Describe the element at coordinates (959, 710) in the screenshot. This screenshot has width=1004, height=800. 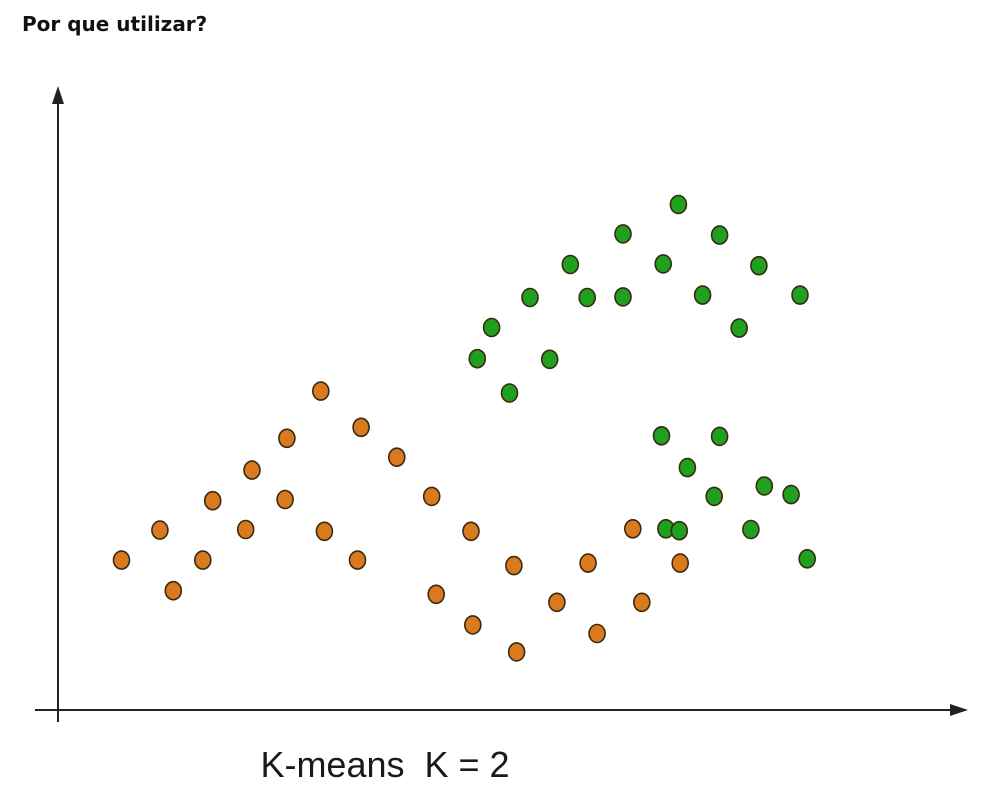
I see `x-axis-arrow-icon` at that location.